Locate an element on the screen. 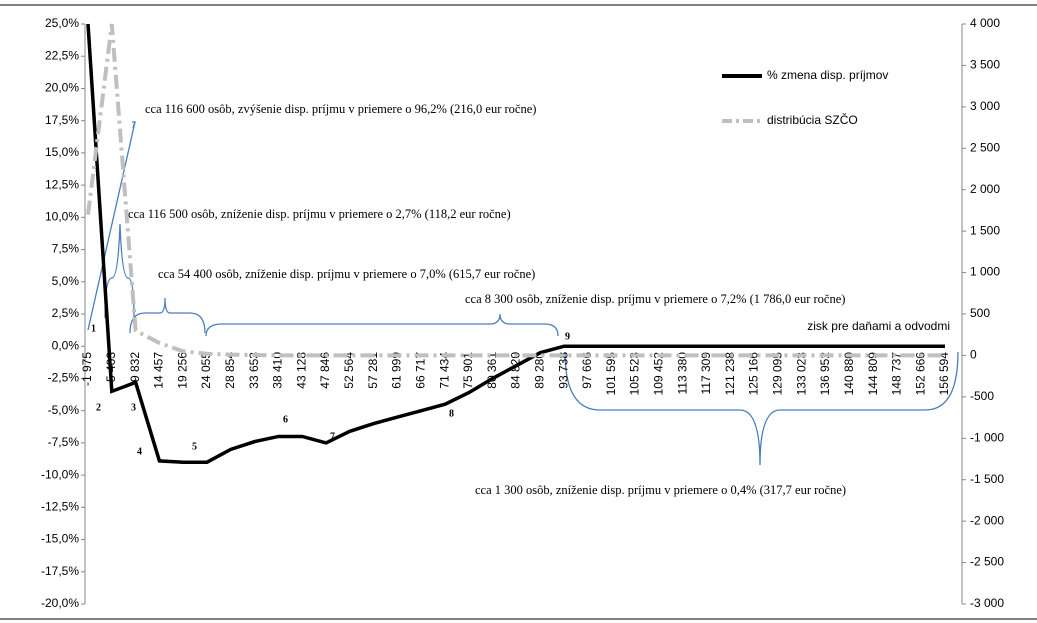 This screenshot has width=1037, height=623. y2-tick-label: -2 000 is located at coordinates (987, 520).